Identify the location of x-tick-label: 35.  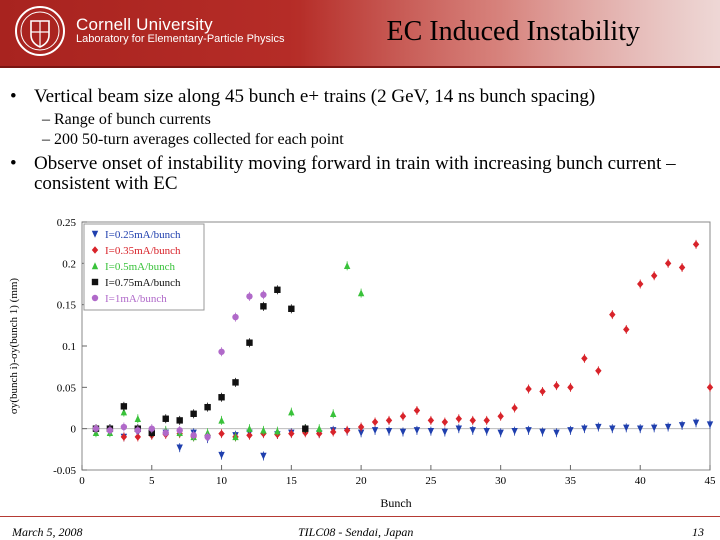
(571, 481).